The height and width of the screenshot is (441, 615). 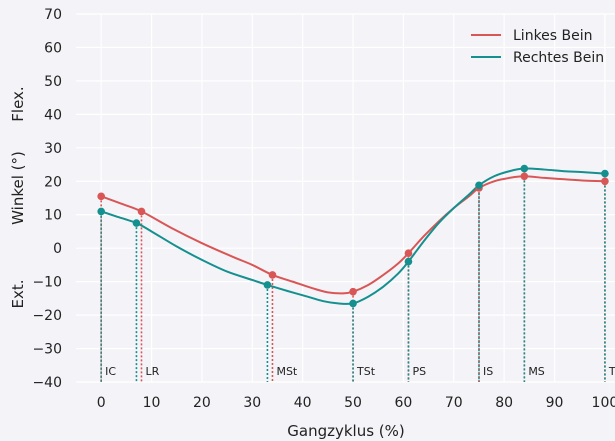 What do you see at coordinates (558, 58) in the screenshot?
I see `legend-label-right: Rechtes Bein` at bounding box center [558, 58].